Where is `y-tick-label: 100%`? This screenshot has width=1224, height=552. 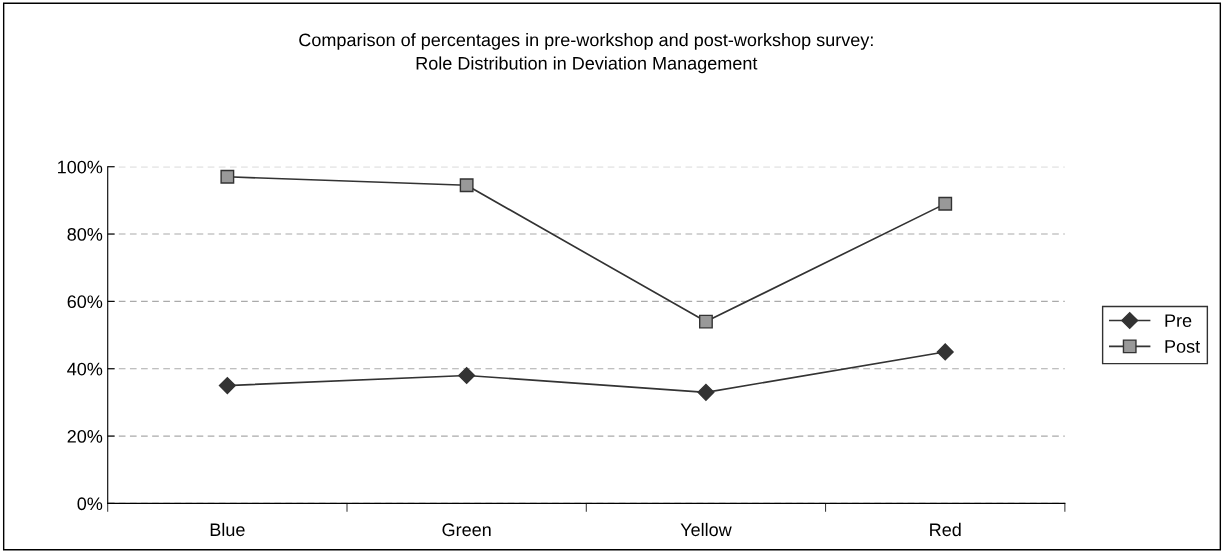
y-tick-label: 100% is located at coordinates (80, 167).